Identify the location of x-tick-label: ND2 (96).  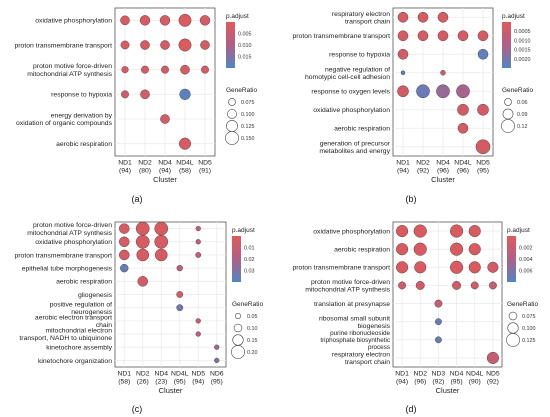
(420, 377).